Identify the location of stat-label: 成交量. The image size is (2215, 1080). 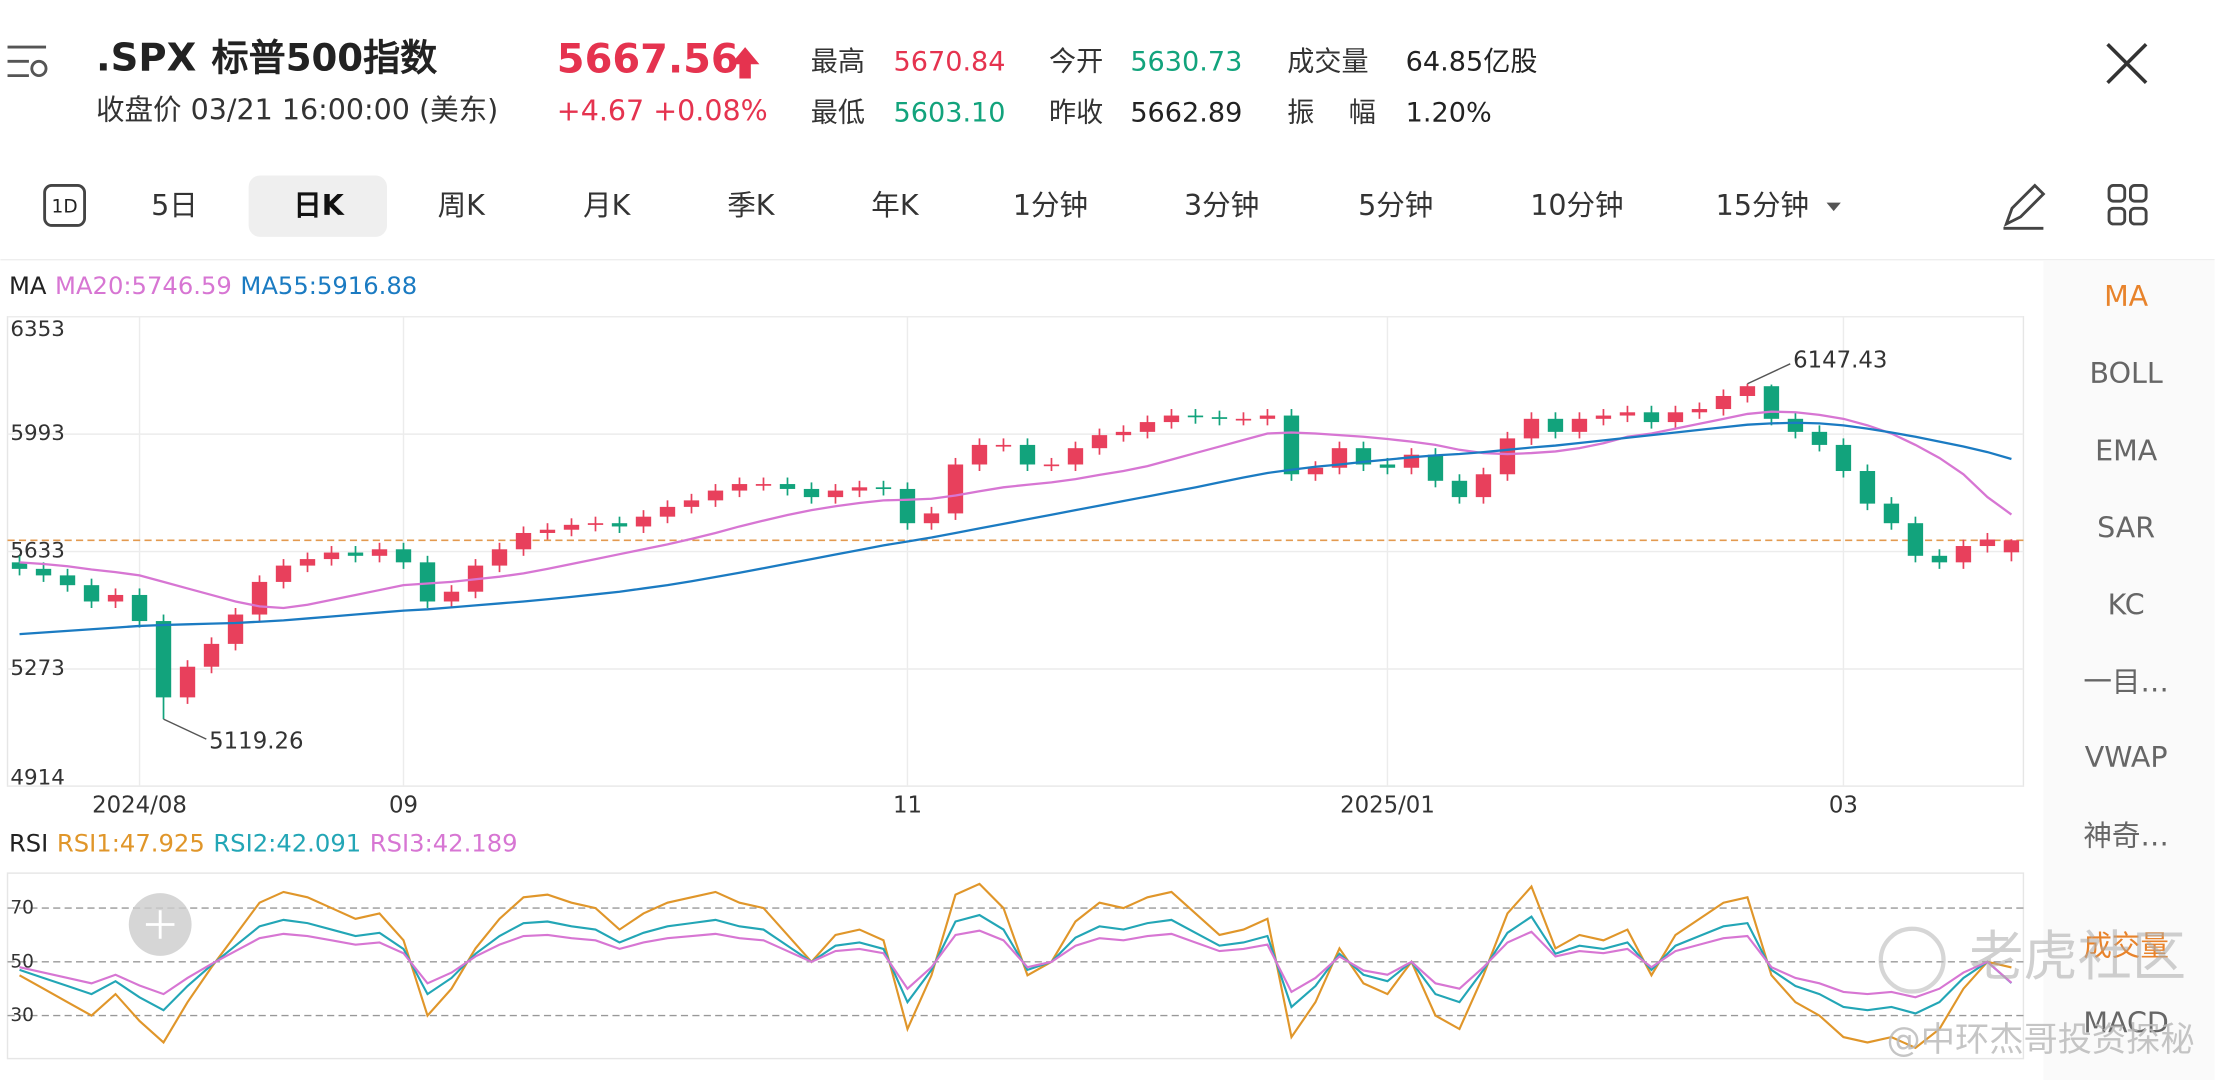
(1327, 61).